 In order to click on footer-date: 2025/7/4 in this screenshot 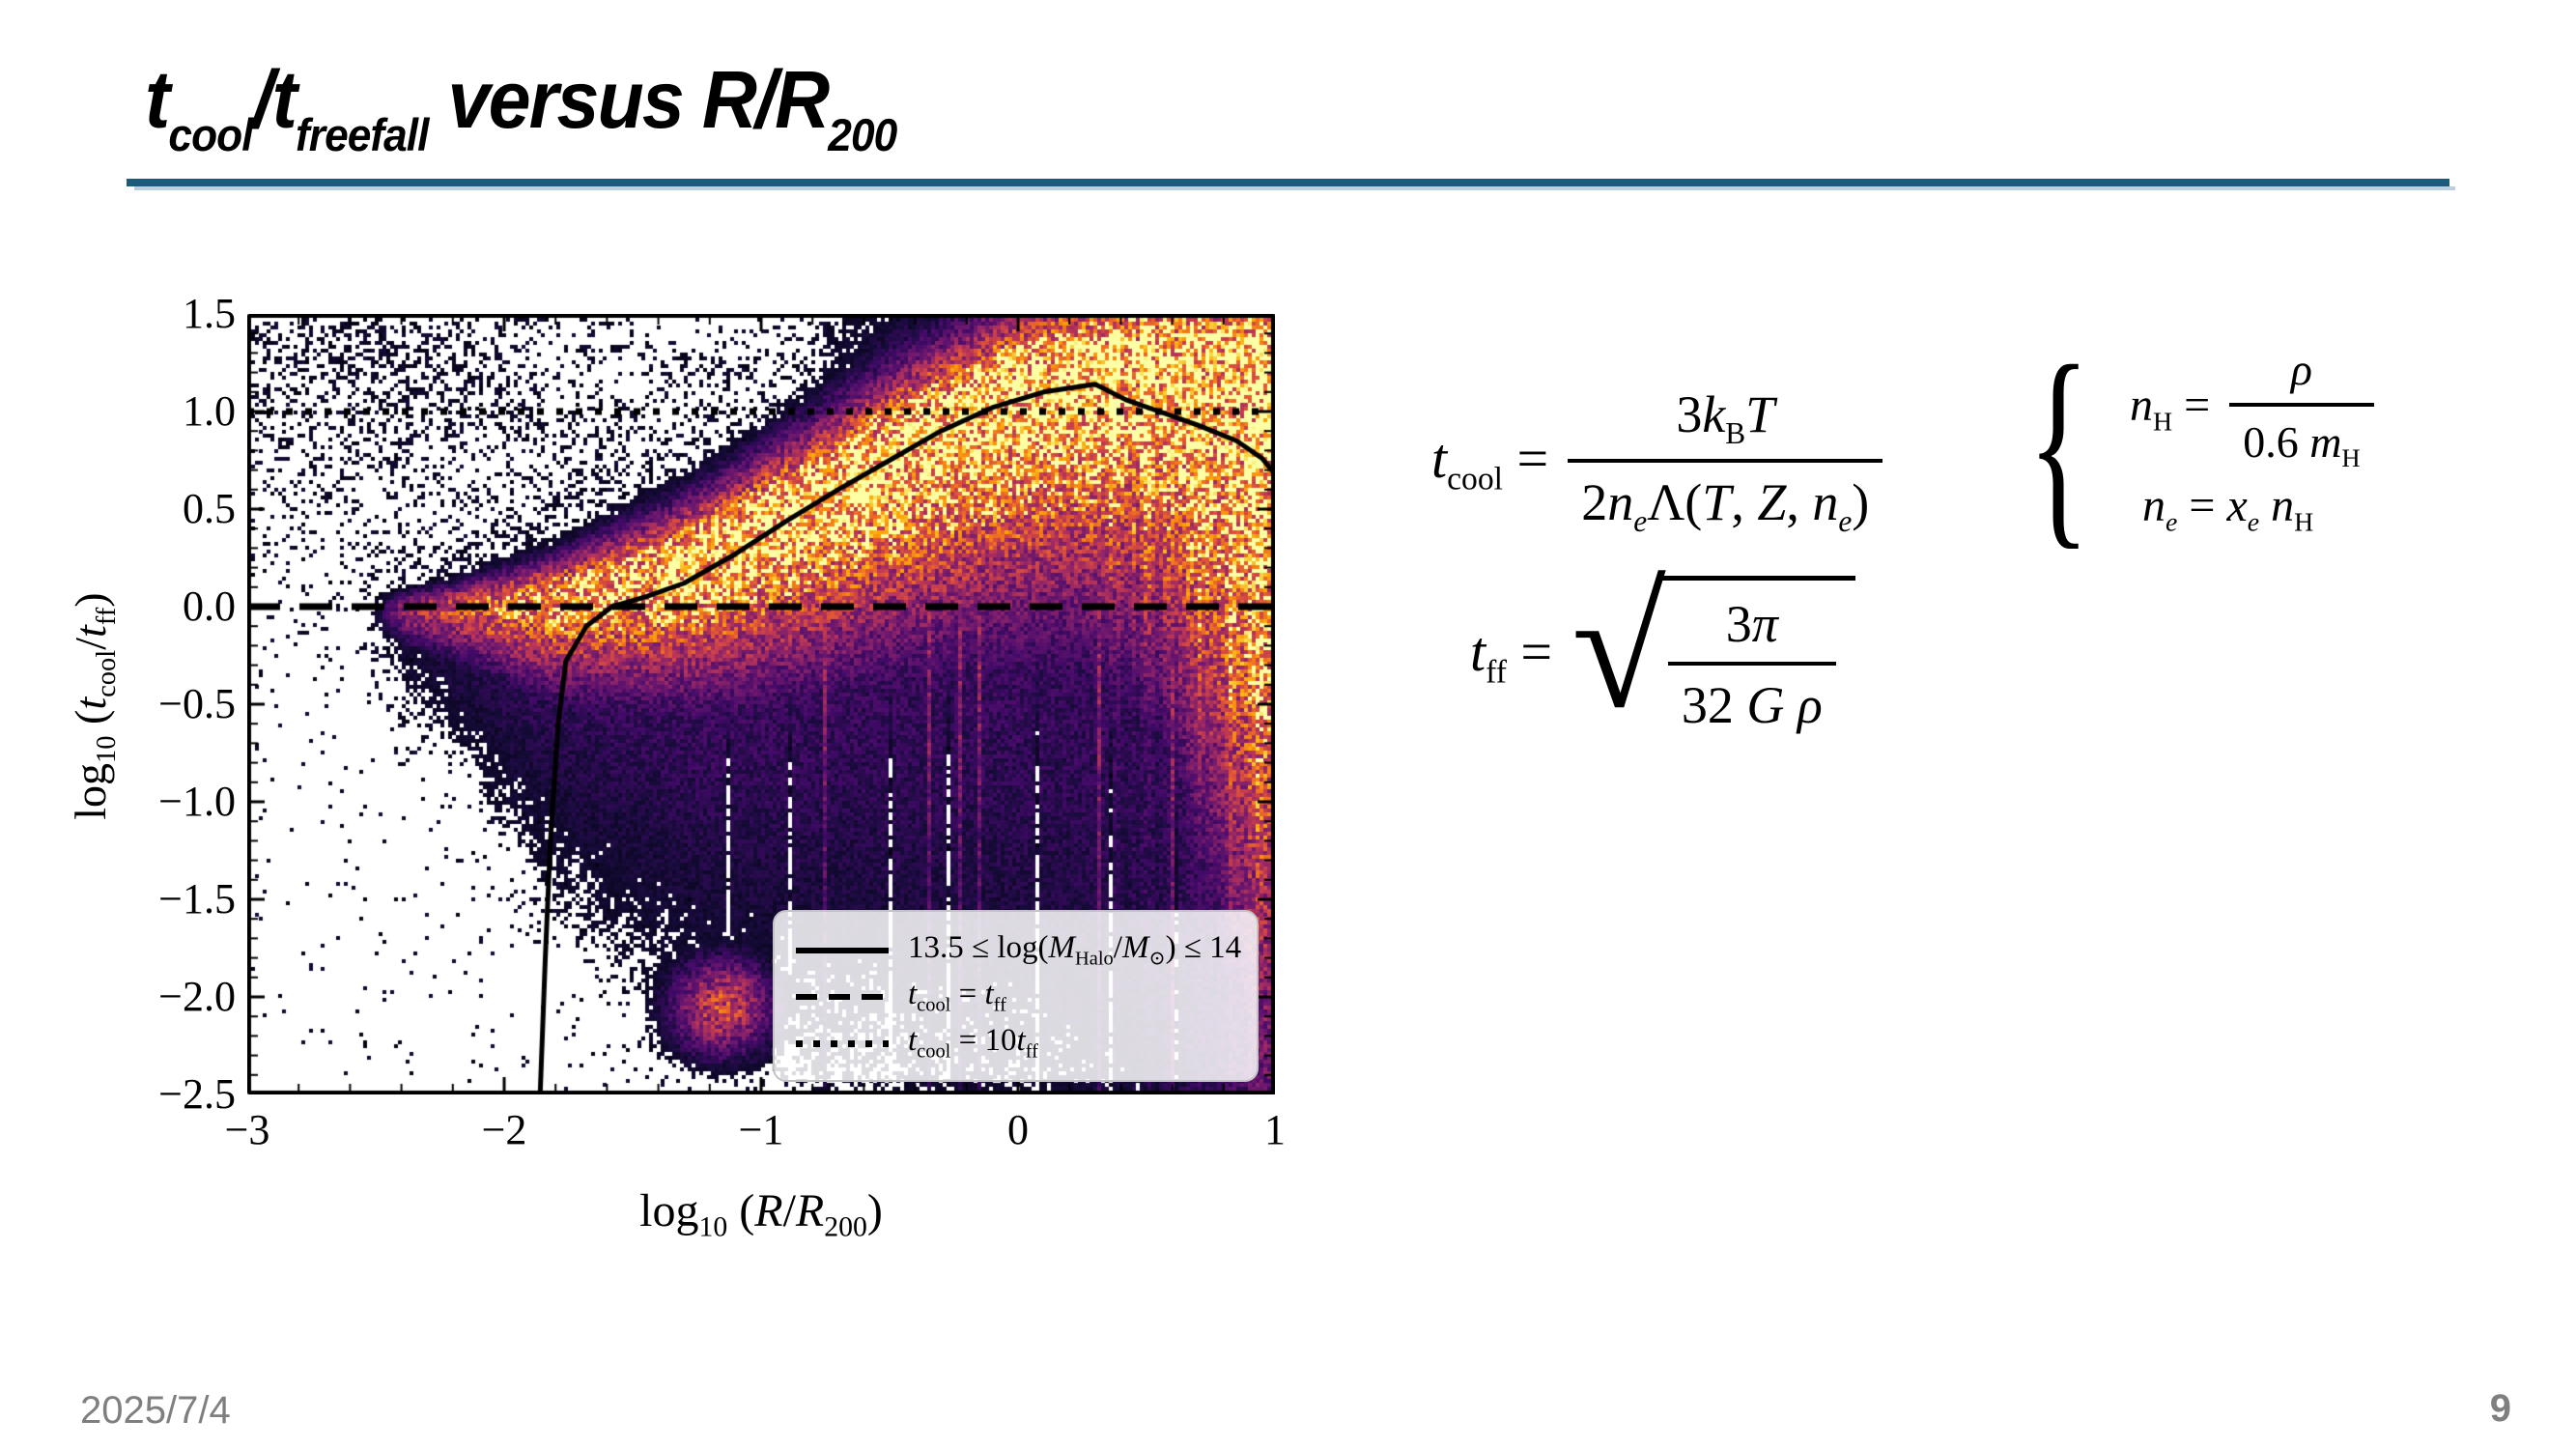, I will do `click(155, 1410)`.